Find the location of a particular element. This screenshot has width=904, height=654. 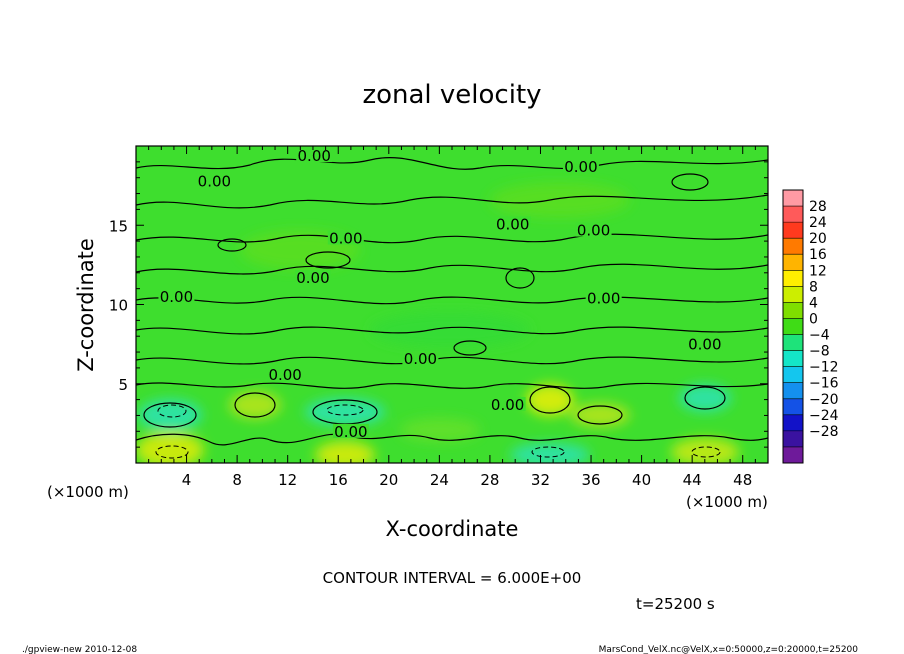

colorbar-frame is located at coordinates (793, 326).